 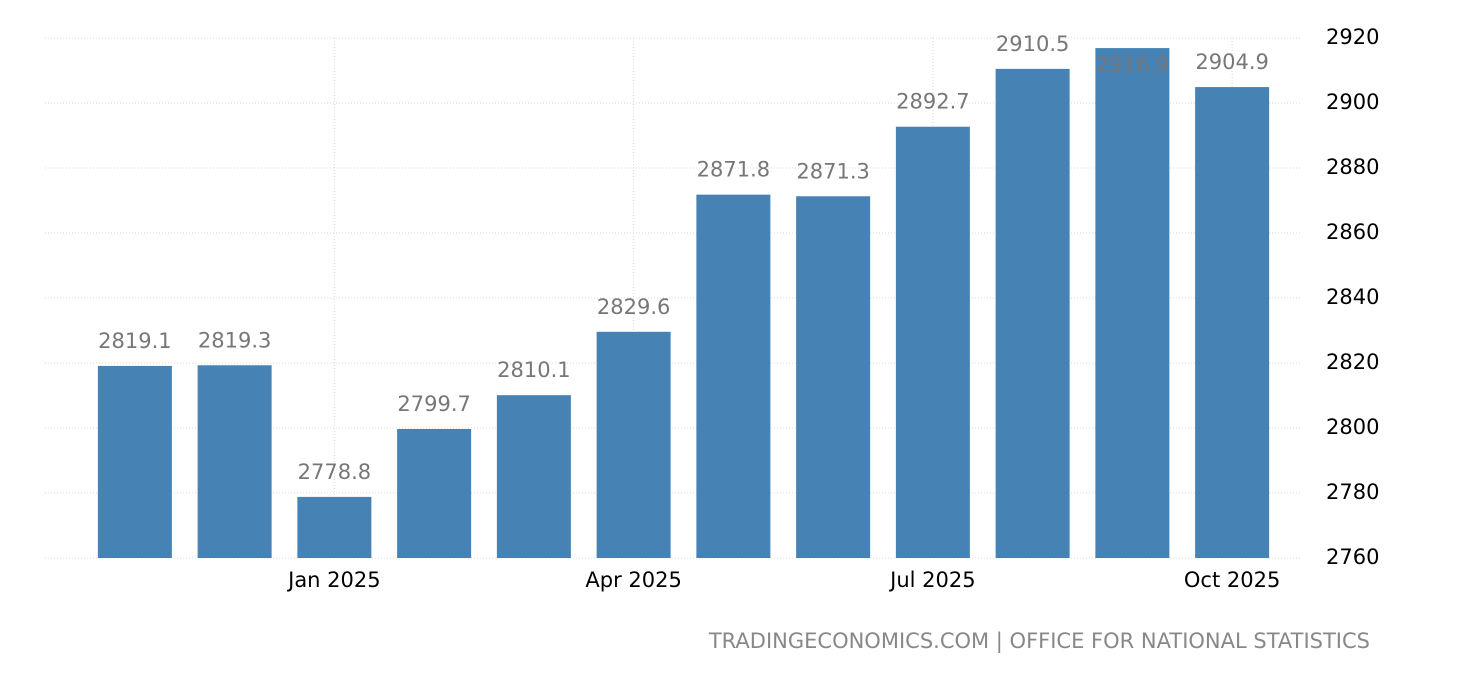 I want to click on value-label: 2829.6, so click(x=633, y=307).